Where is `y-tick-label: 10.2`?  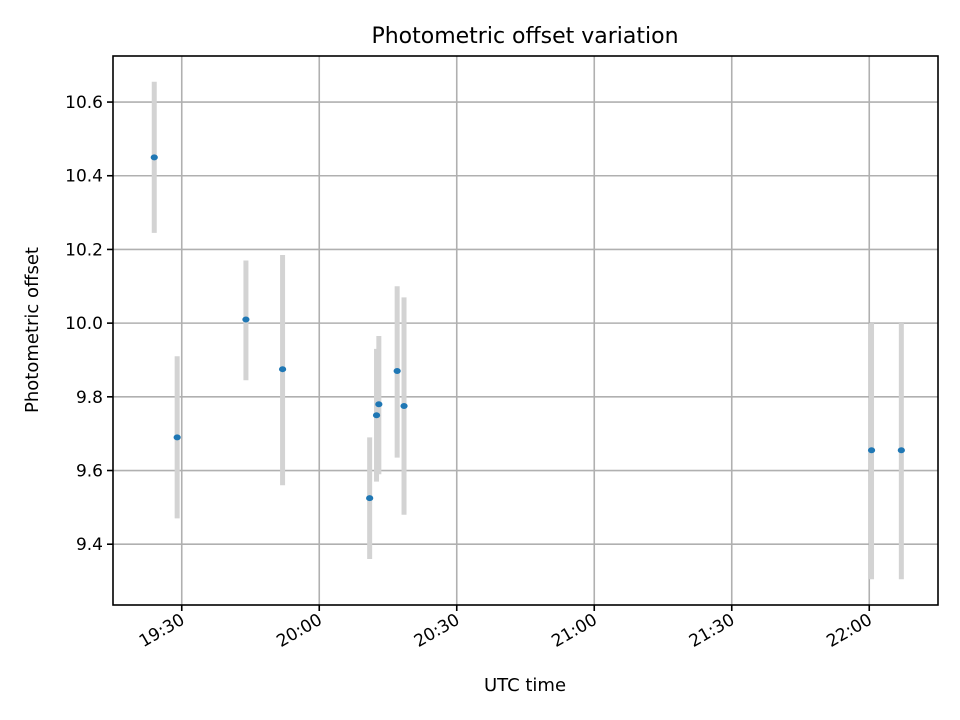 y-tick-label: 10.2 is located at coordinates (84, 250).